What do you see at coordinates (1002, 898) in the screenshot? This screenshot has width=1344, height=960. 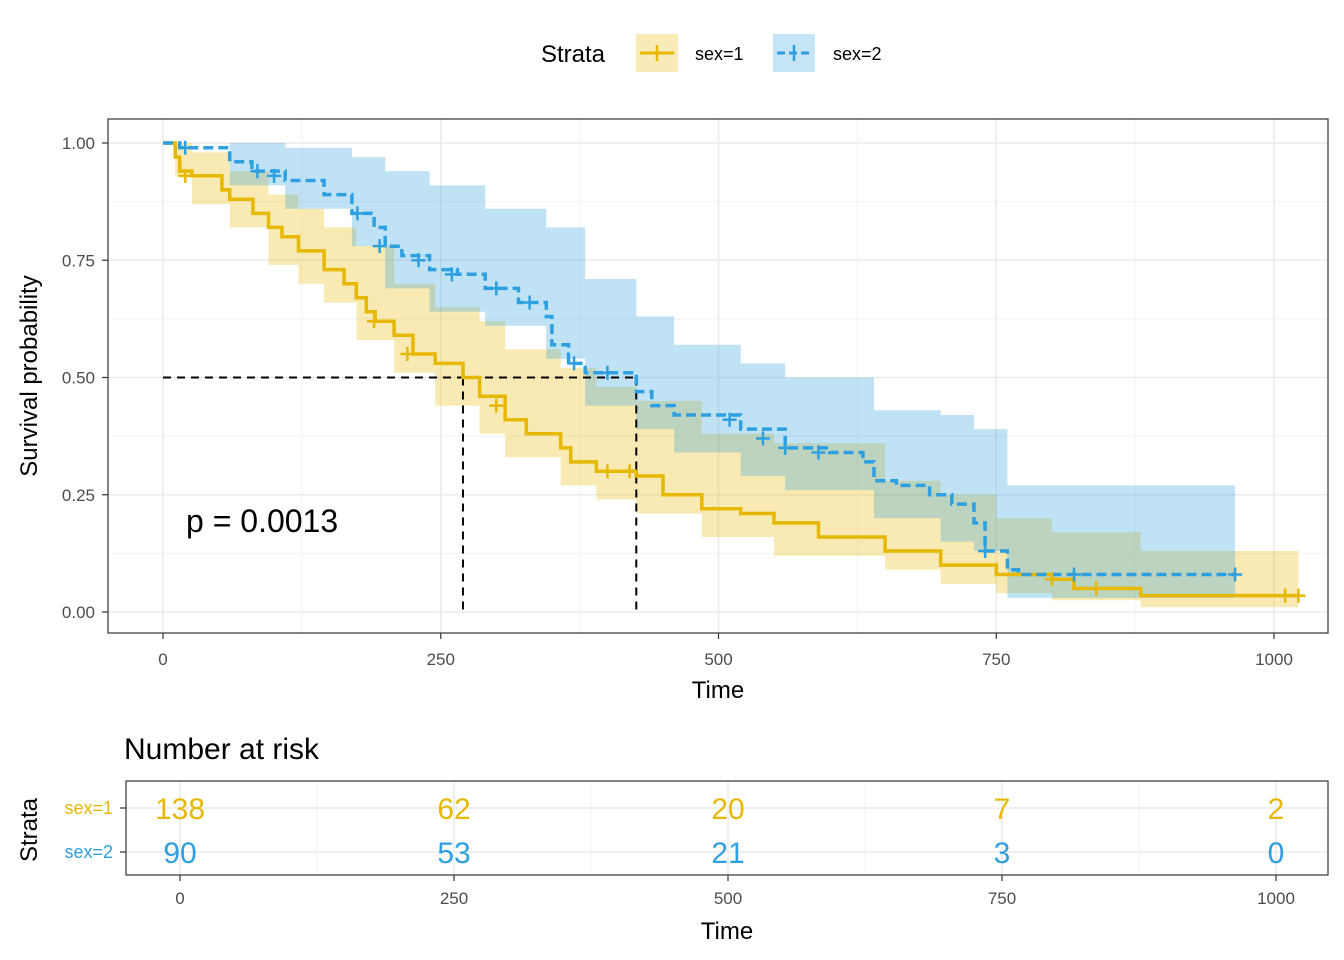 I see `risk-x-tick-label: 750` at bounding box center [1002, 898].